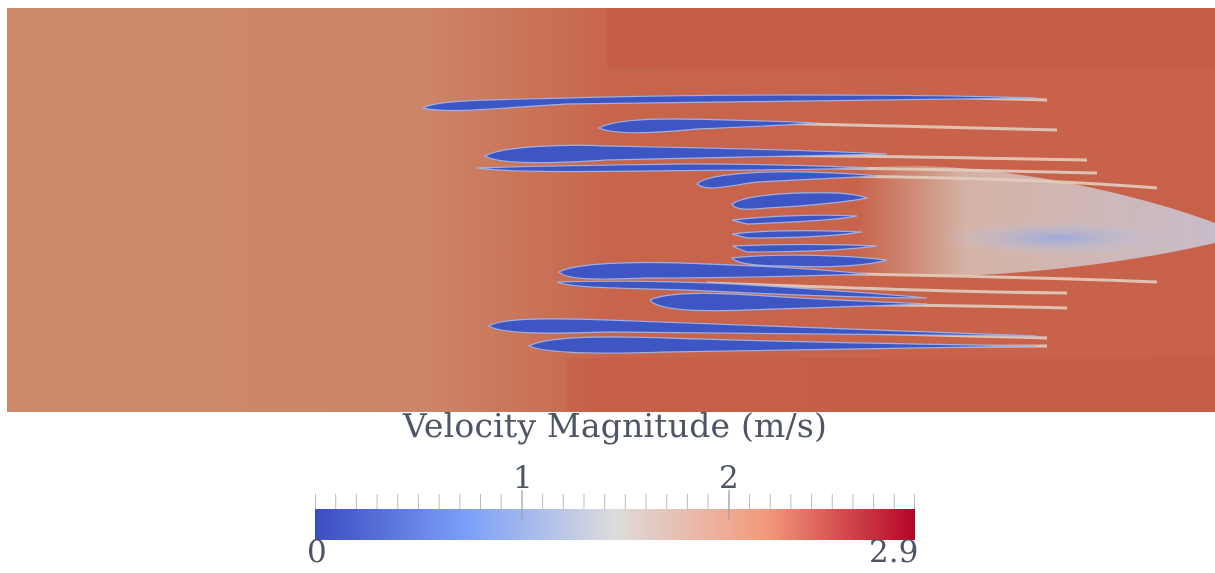 Image resolution: width=1215 pixels, height=573 pixels. What do you see at coordinates (729, 478) in the screenshot?
I see `colorbar-tick-label: 2` at bounding box center [729, 478].